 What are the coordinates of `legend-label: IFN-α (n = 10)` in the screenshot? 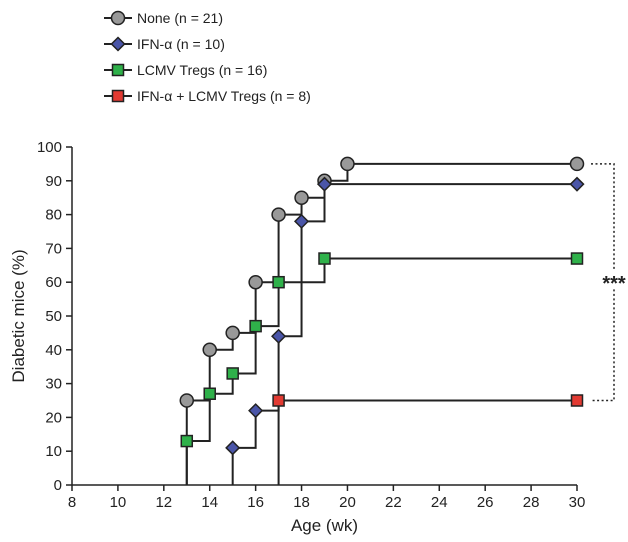 It's located at (181, 44).